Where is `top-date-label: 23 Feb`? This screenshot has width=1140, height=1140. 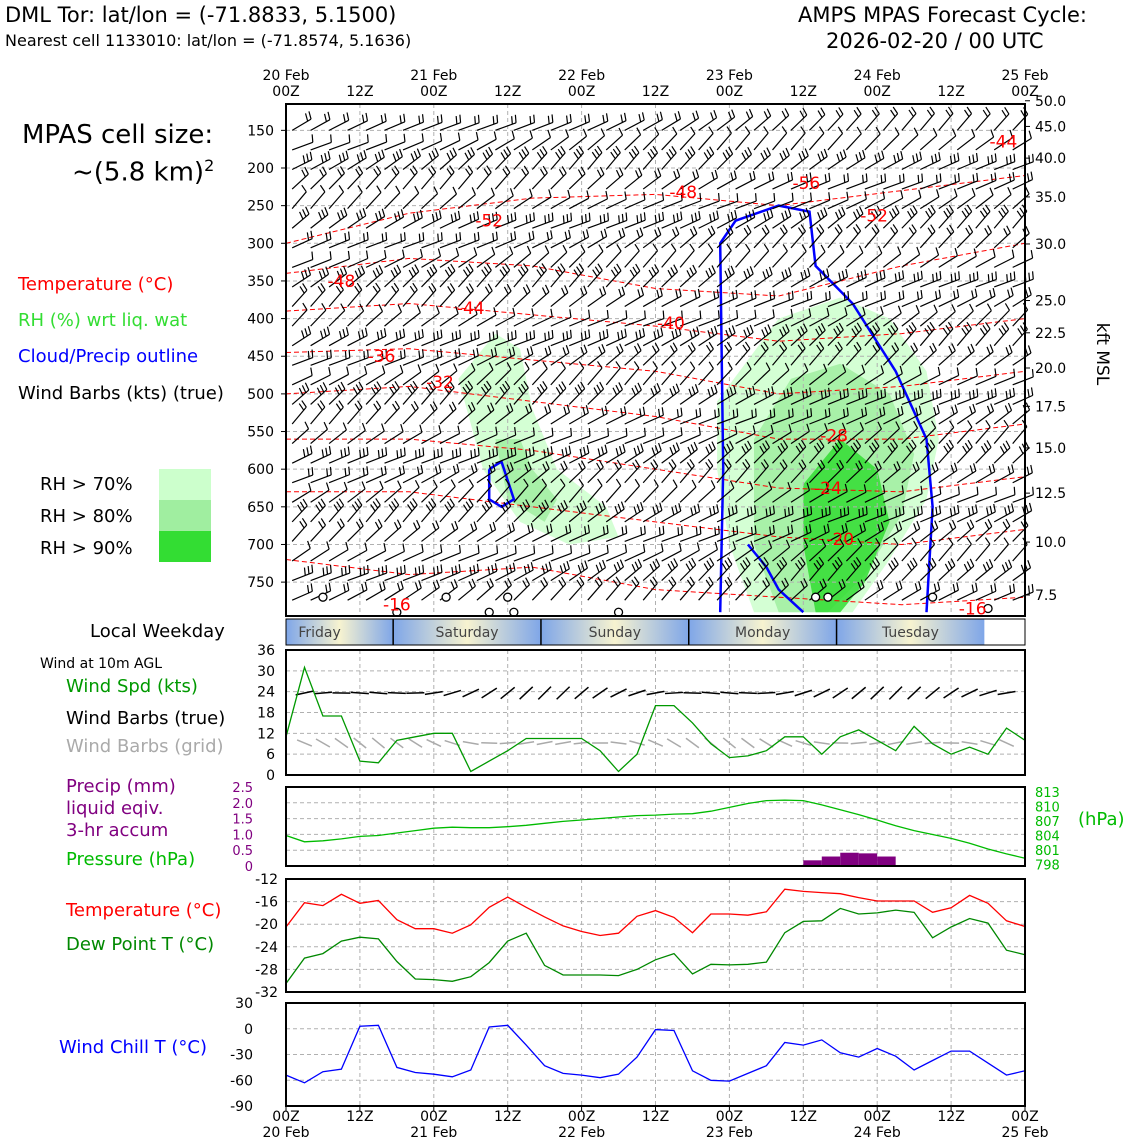
top-date-label: 23 Feb is located at coordinates (729, 76).